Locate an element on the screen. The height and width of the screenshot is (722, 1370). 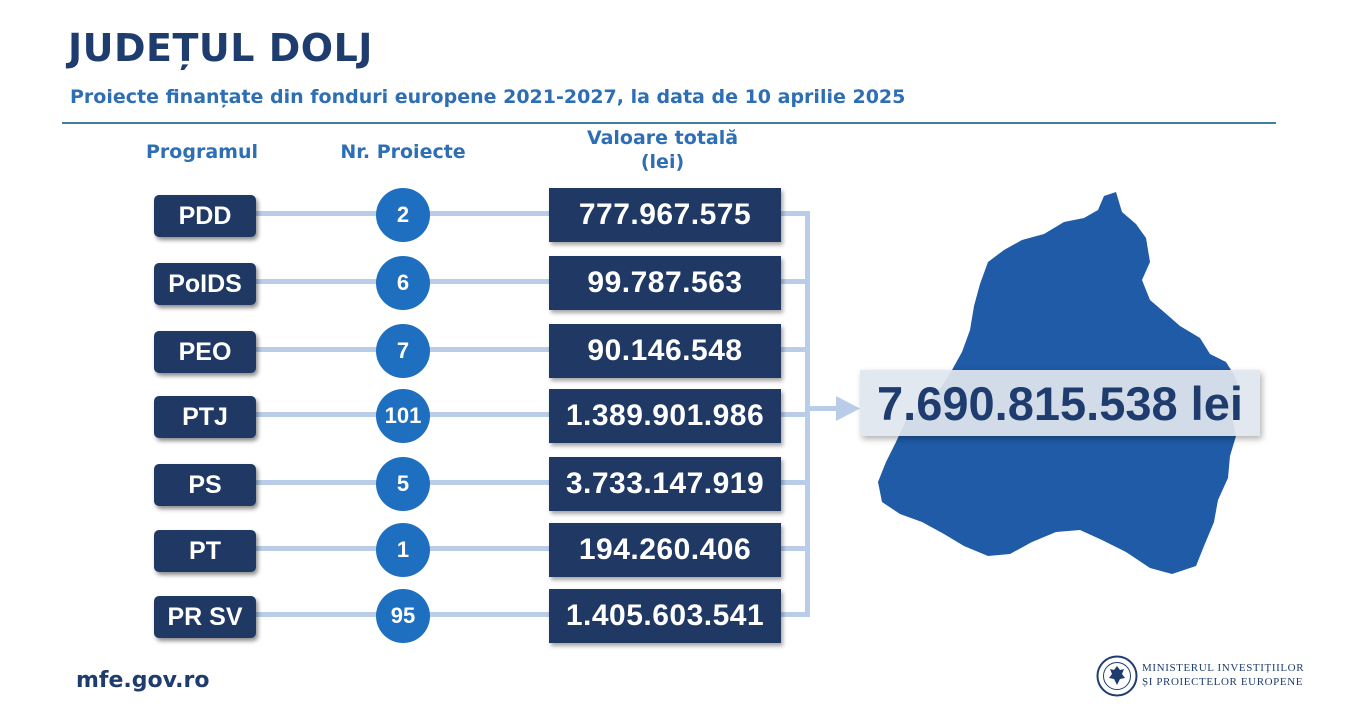
bracket-vertical is located at coordinates (807, 414).